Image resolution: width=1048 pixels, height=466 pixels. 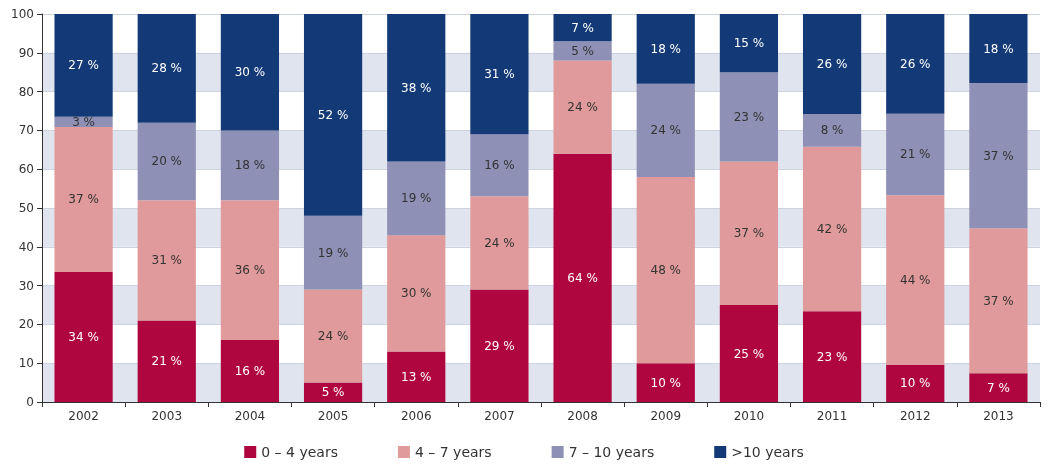 What do you see at coordinates (499, 416) in the screenshot?
I see `x-tick-label: 2007` at bounding box center [499, 416].